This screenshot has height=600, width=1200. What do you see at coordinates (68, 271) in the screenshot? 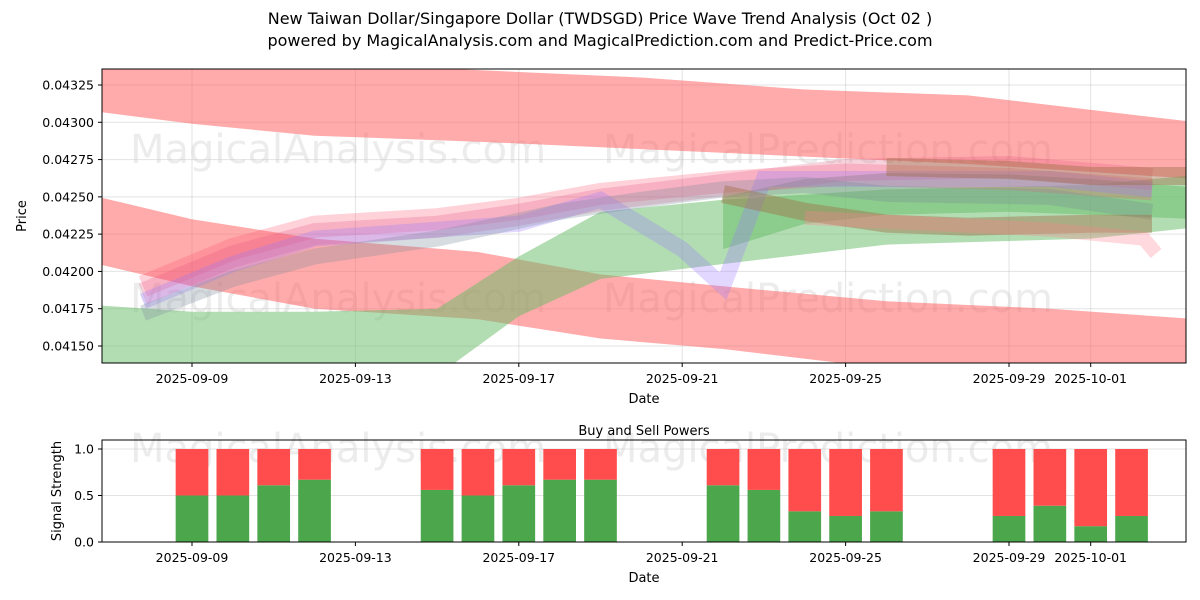
I see `y-tick-label: 0.04200` at bounding box center [68, 271].